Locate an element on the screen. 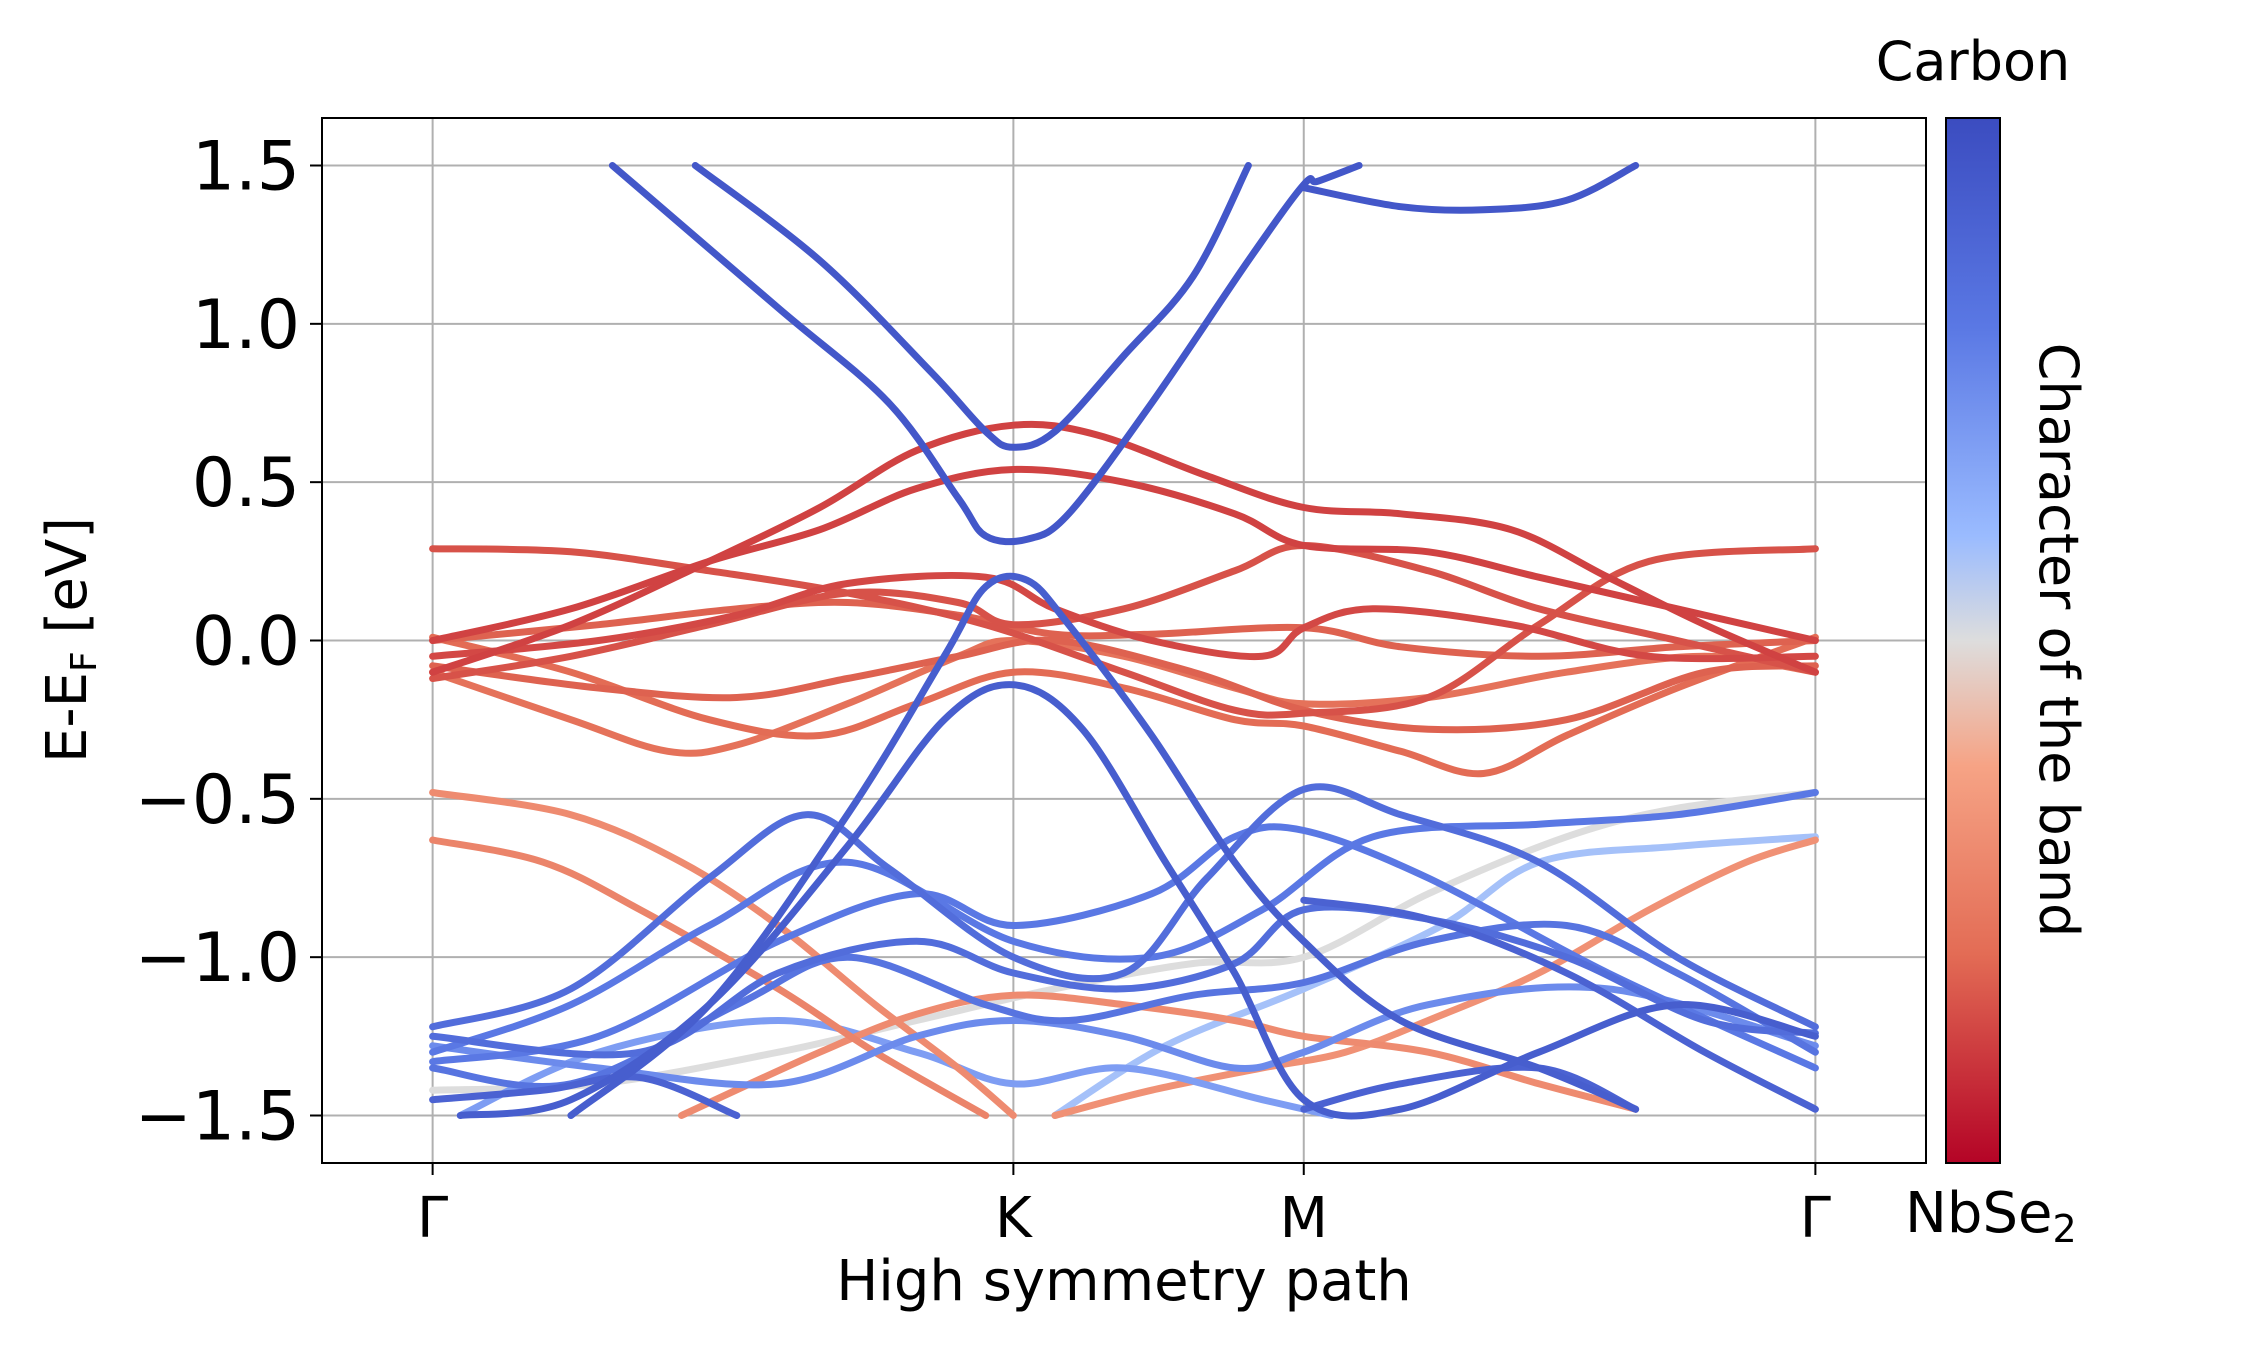  y-tick-label: −0.5 is located at coordinates (217, 800).